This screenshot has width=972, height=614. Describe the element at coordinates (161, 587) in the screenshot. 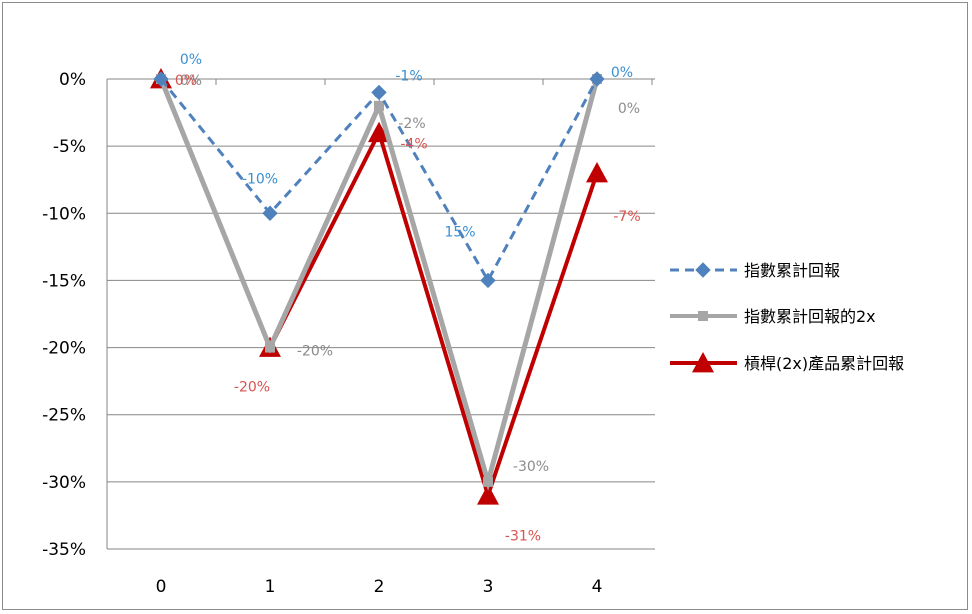

I see `x-tick-label: 0` at that location.